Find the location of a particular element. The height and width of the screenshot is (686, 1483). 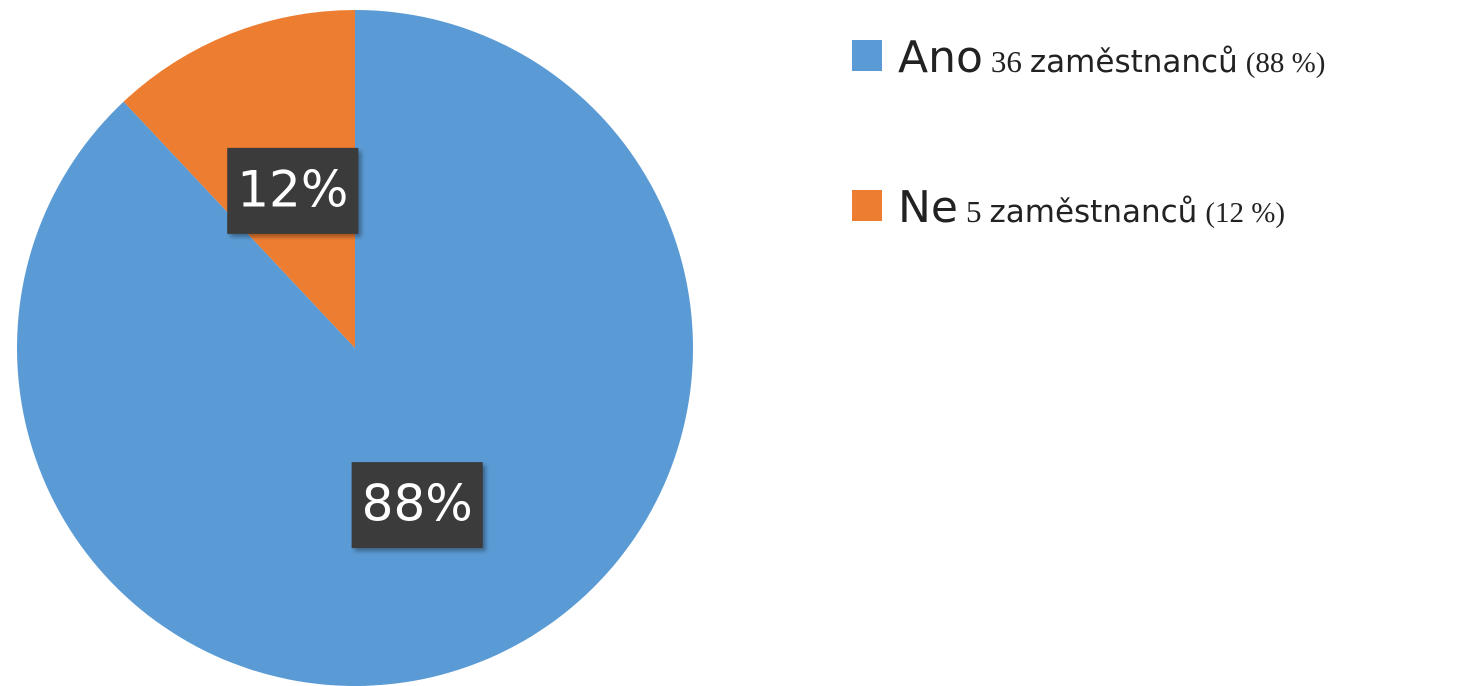

legend-count: 36 is located at coordinates (1006, 61).